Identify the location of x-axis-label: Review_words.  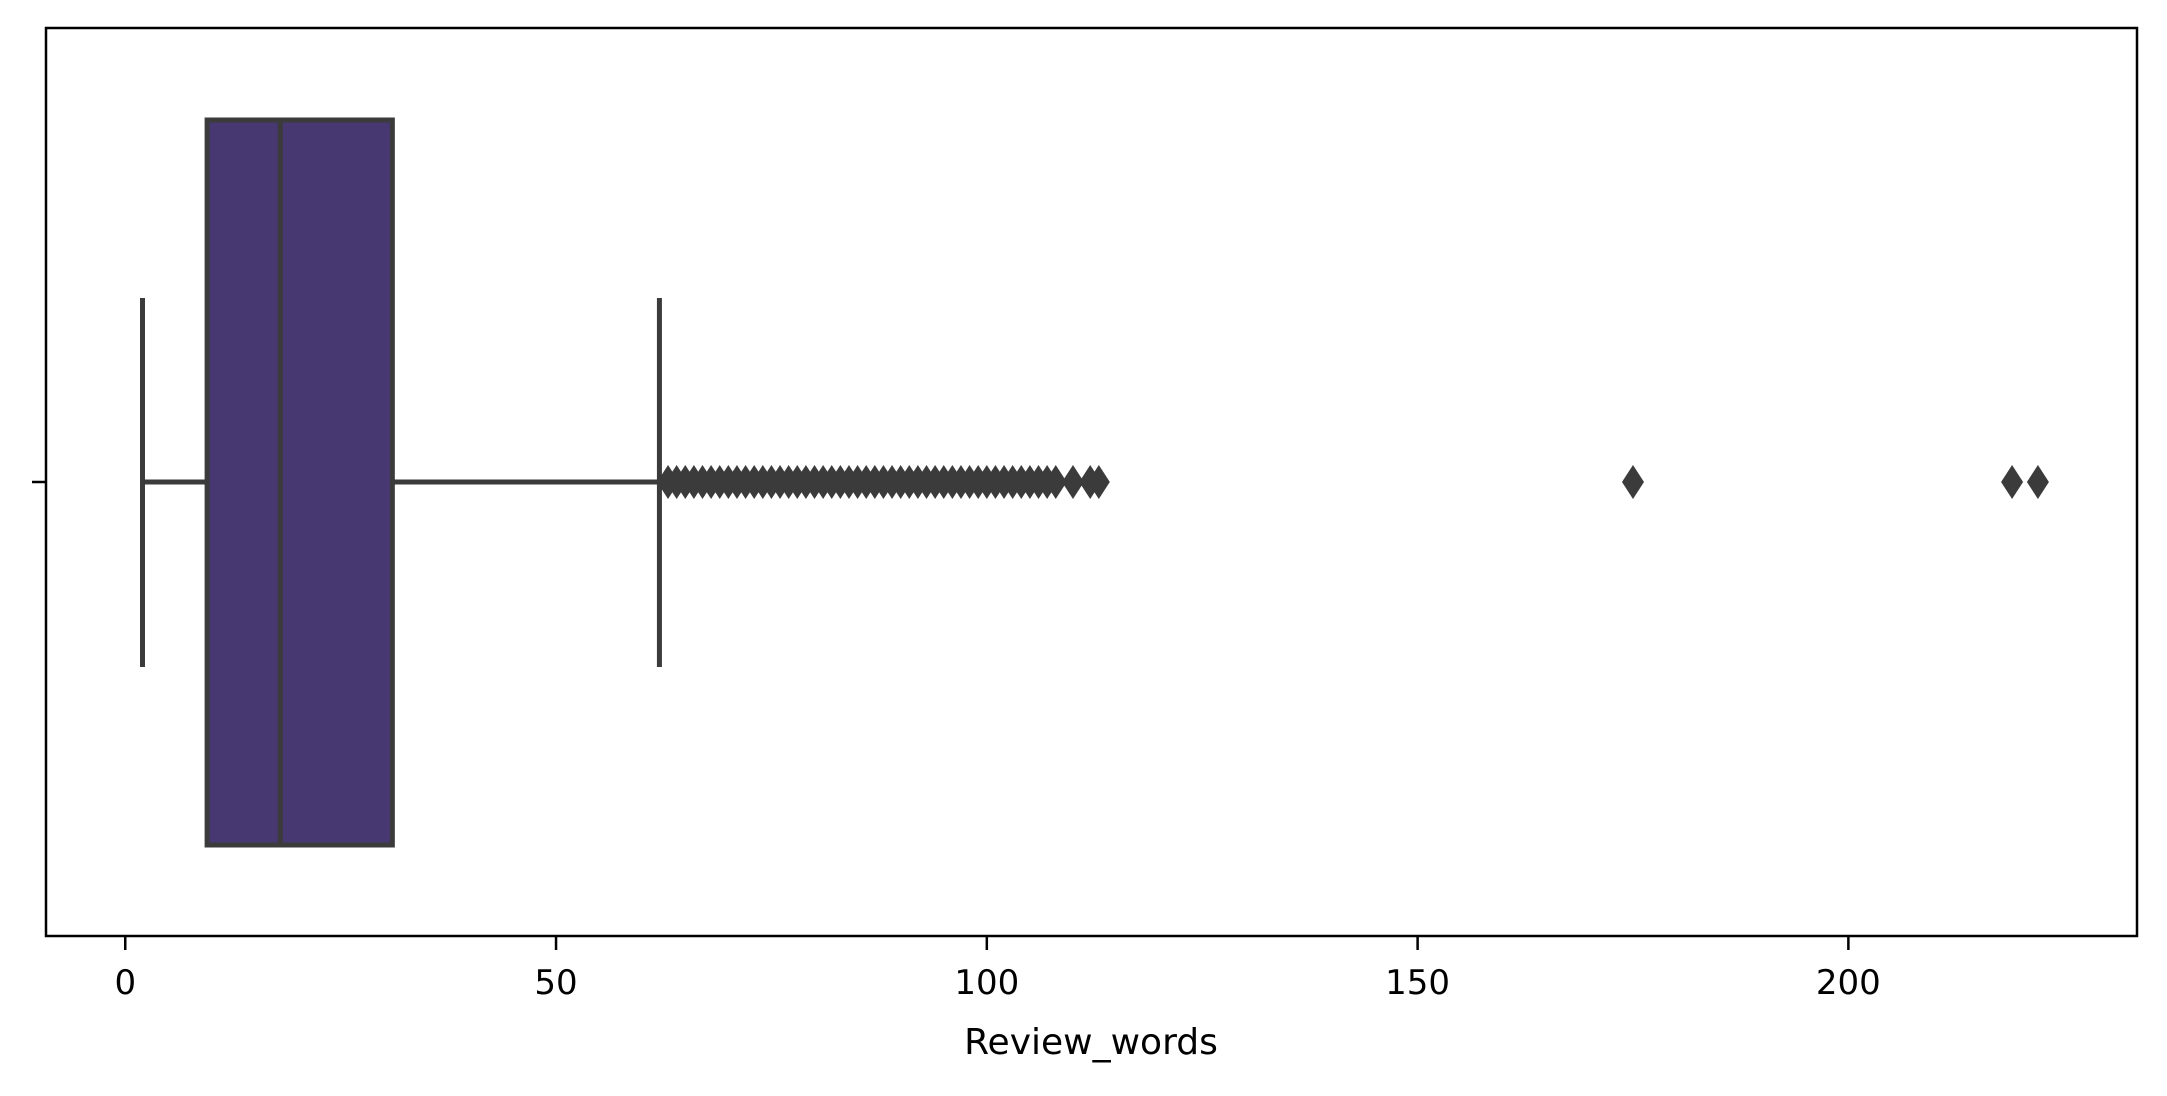
(1091, 1042).